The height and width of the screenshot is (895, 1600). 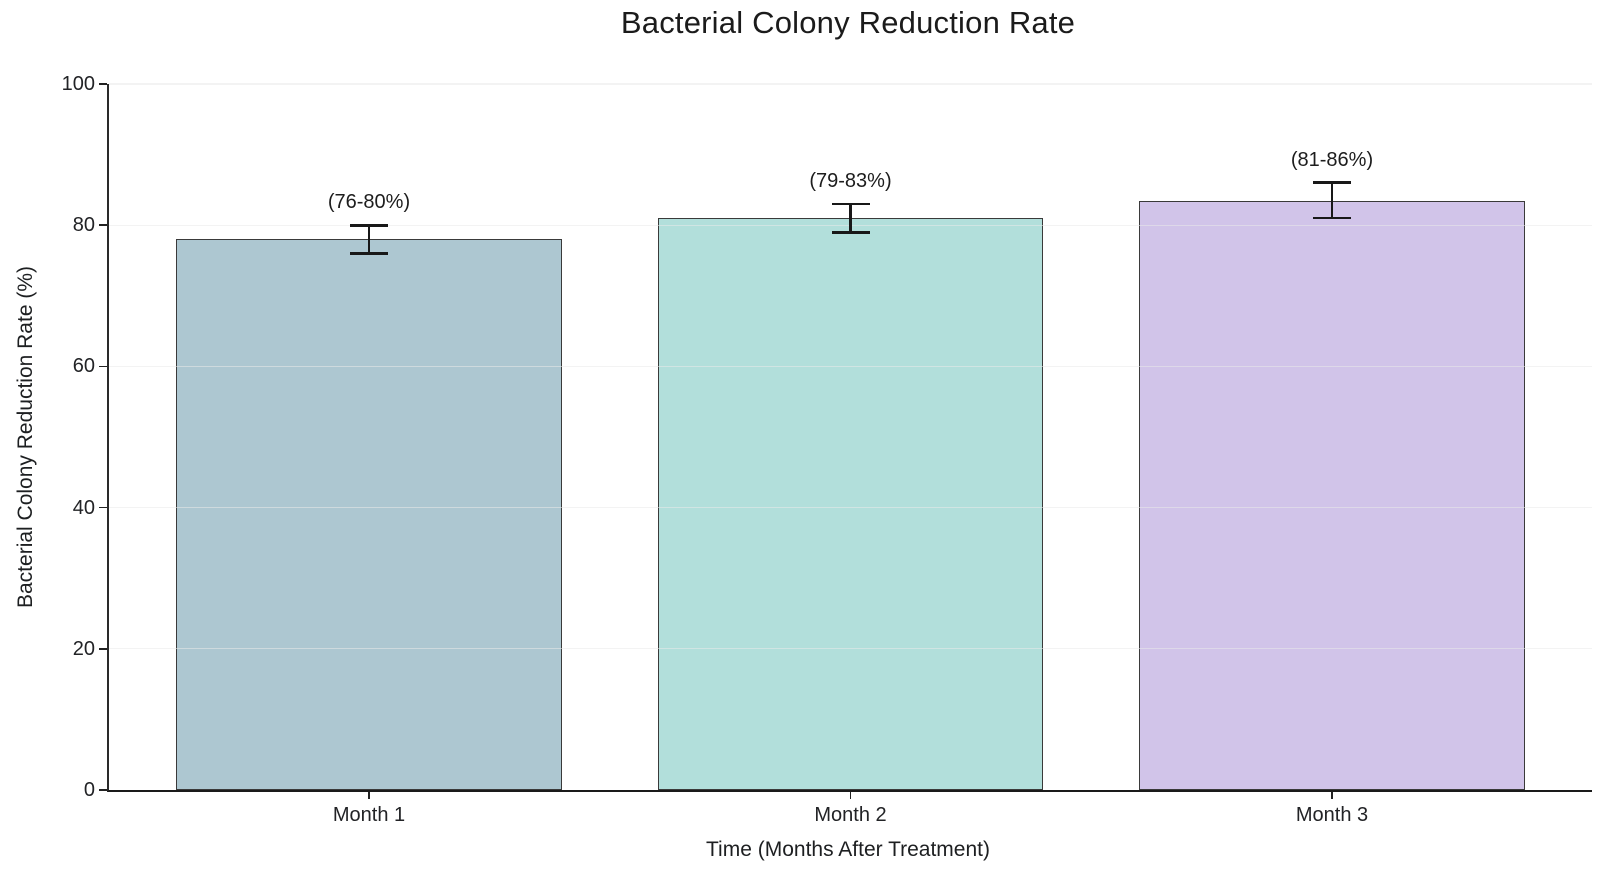 I want to click on bar-annotation: (81-86%), so click(x=1332, y=159).